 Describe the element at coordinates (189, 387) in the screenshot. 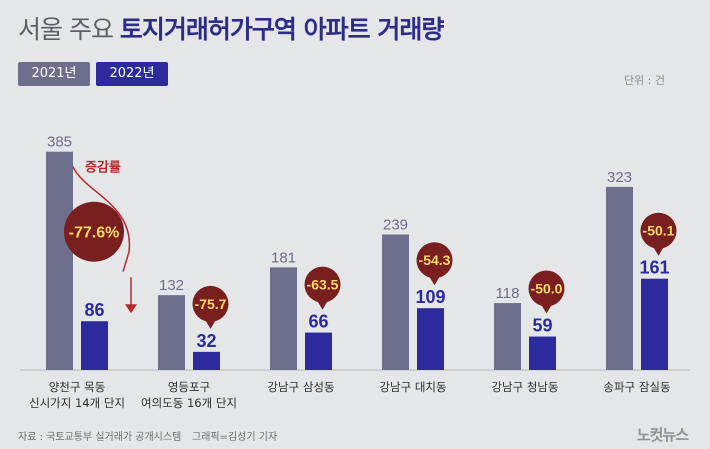

I see `category-label: 영등포구` at that location.